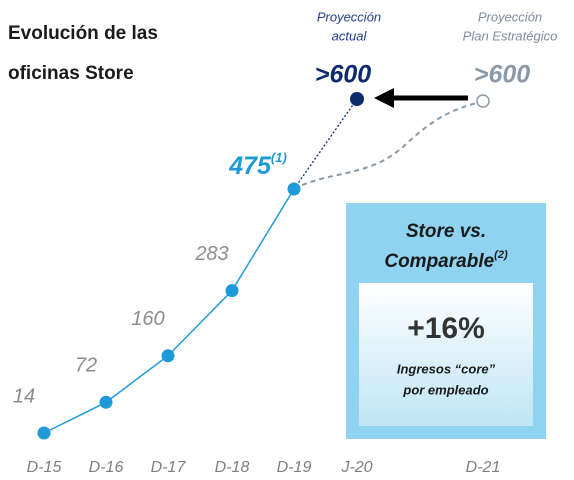 The height and width of the screenshot is (480, 574). I want to click on footnote-mark: (2), so click(501, 255).